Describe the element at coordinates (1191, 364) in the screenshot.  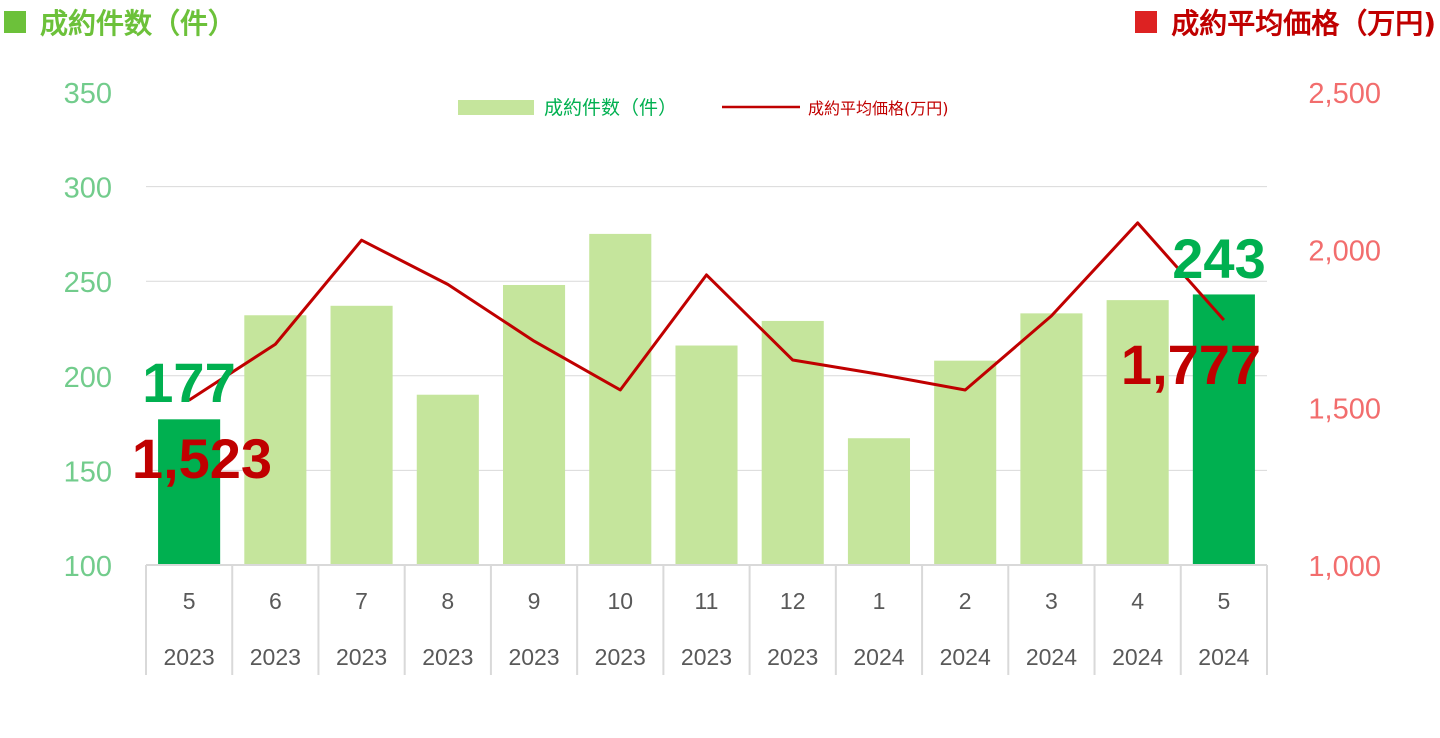
I see `last-price-value: 1,777` at that location.